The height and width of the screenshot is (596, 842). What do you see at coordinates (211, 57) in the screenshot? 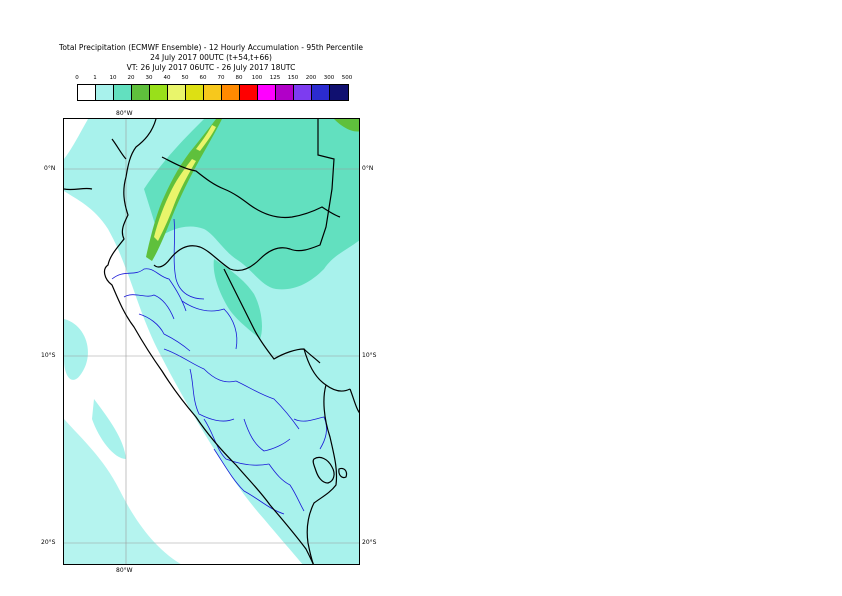
I see `base-time: 24 July 2017 00UTC (t+54,t+66)` at bounding box center [211, 57].